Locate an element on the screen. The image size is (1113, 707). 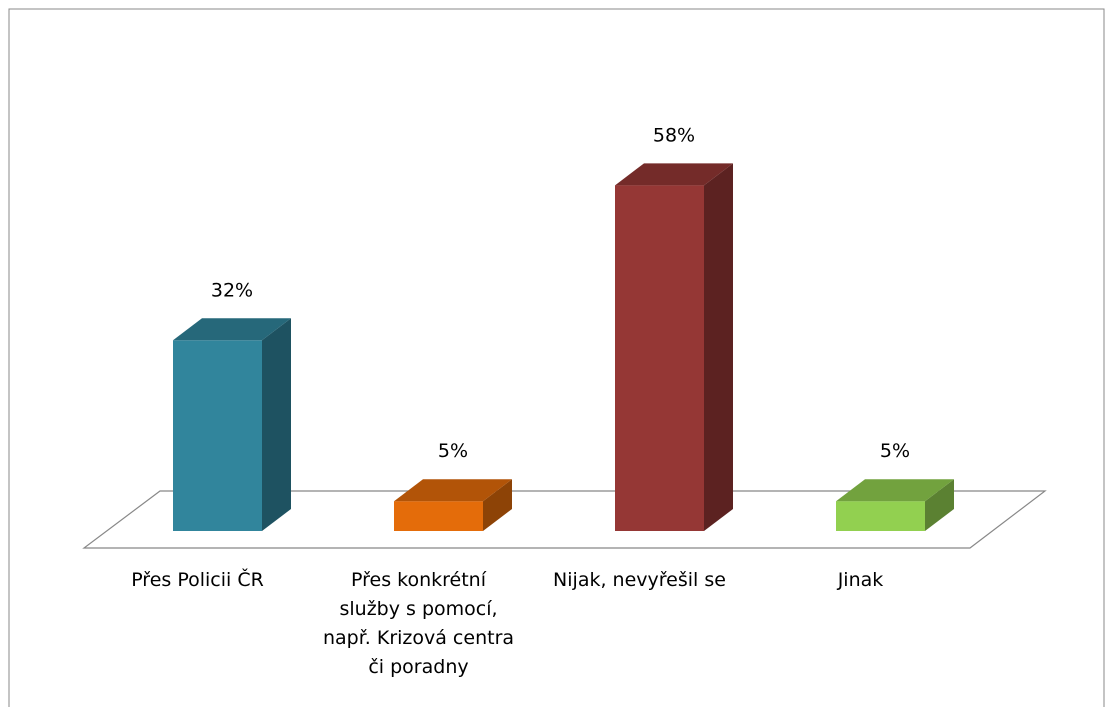
data-label: 32% is located at coordinates (232, 290).